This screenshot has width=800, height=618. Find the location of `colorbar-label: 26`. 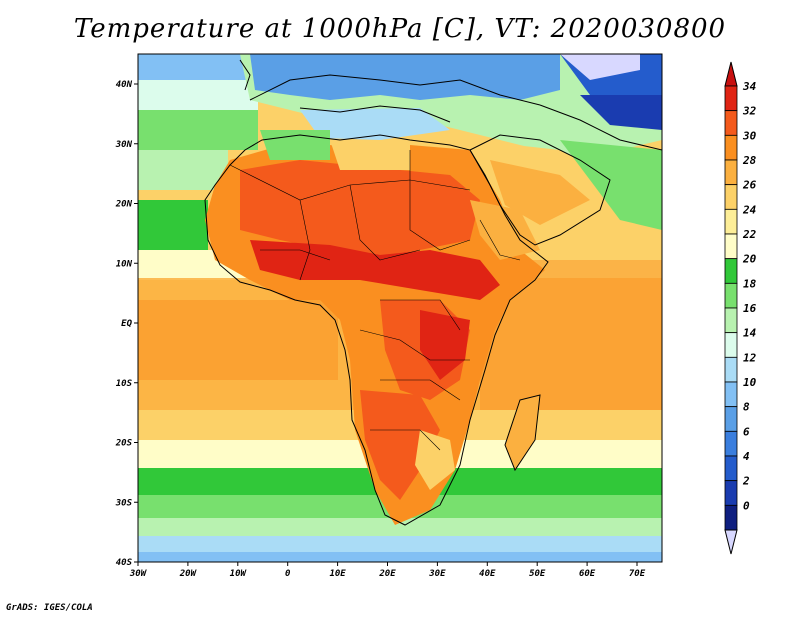

colorbar-label: 26 is located at coordinates (749, 185).